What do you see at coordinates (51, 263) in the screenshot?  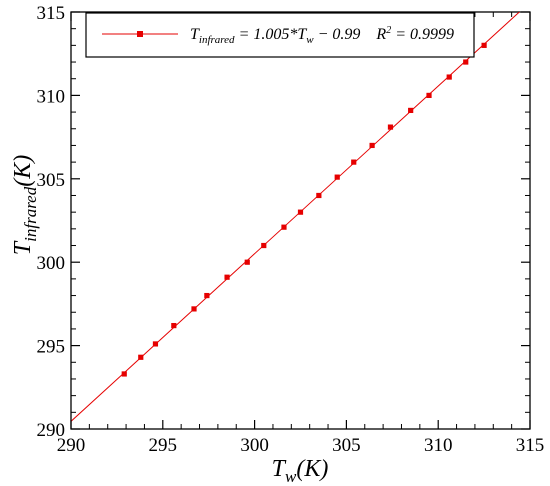 I see `y-tick-label: 300` at bounding box center [51, 263].